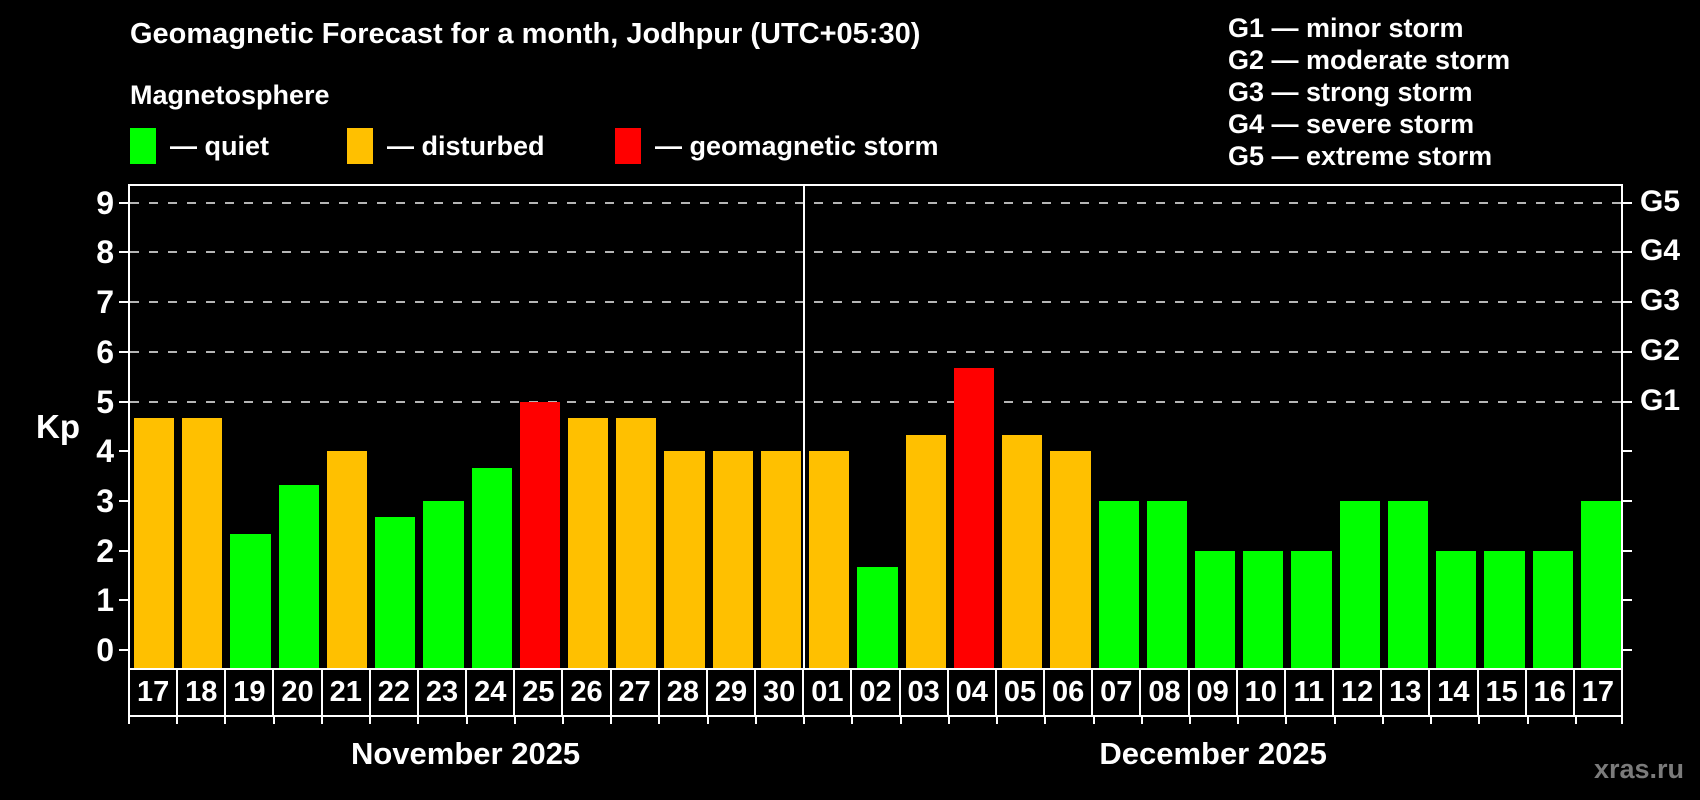  What do you see at coordinates (105, 351) in the screenshot?
I see `kp-tick-label-6: 6` at bounding box center [105, 351].